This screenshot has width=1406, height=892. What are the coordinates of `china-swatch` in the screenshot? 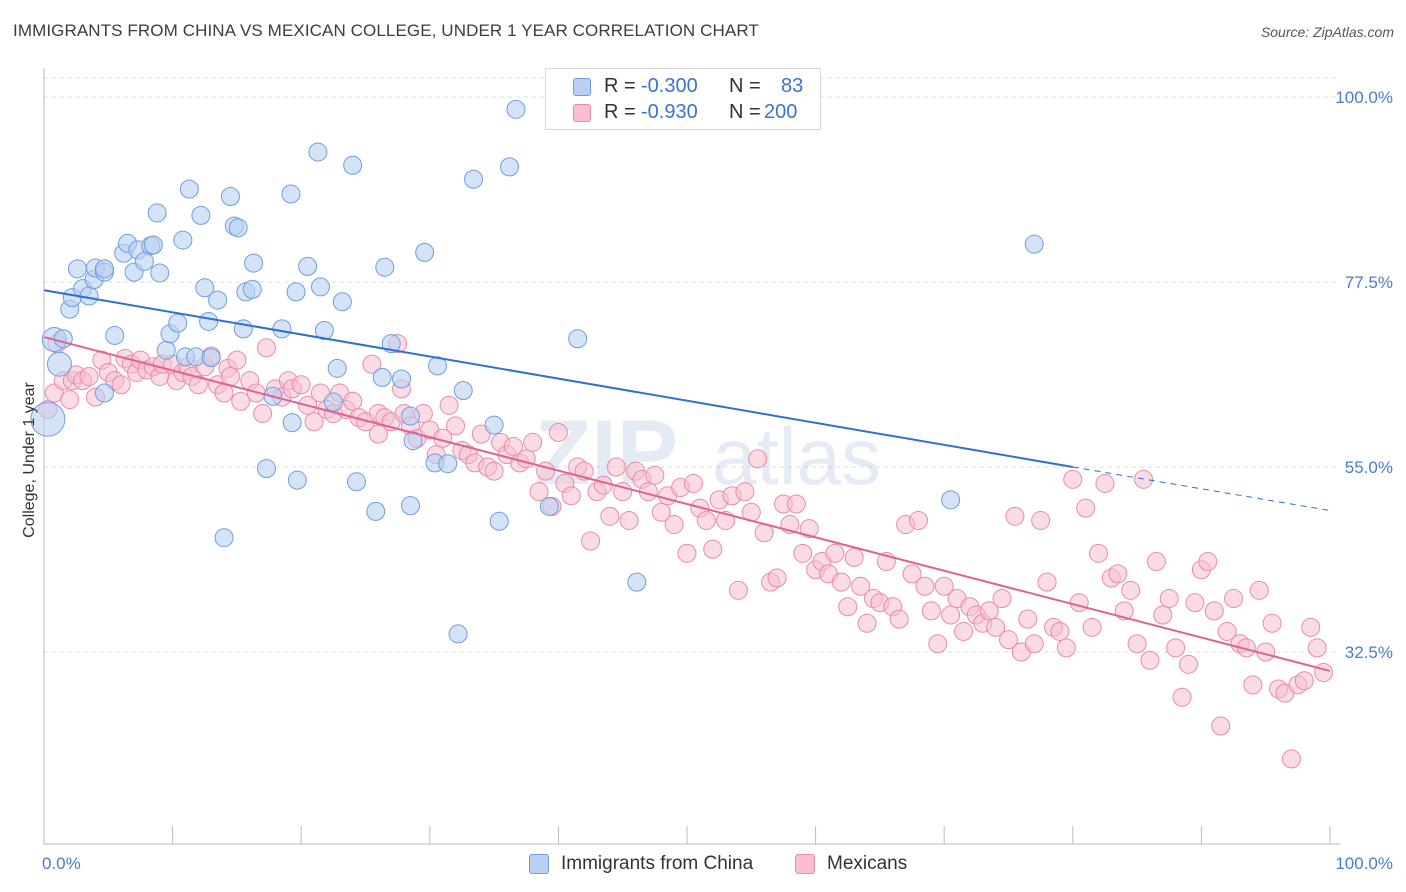 It's located at (582, 87).